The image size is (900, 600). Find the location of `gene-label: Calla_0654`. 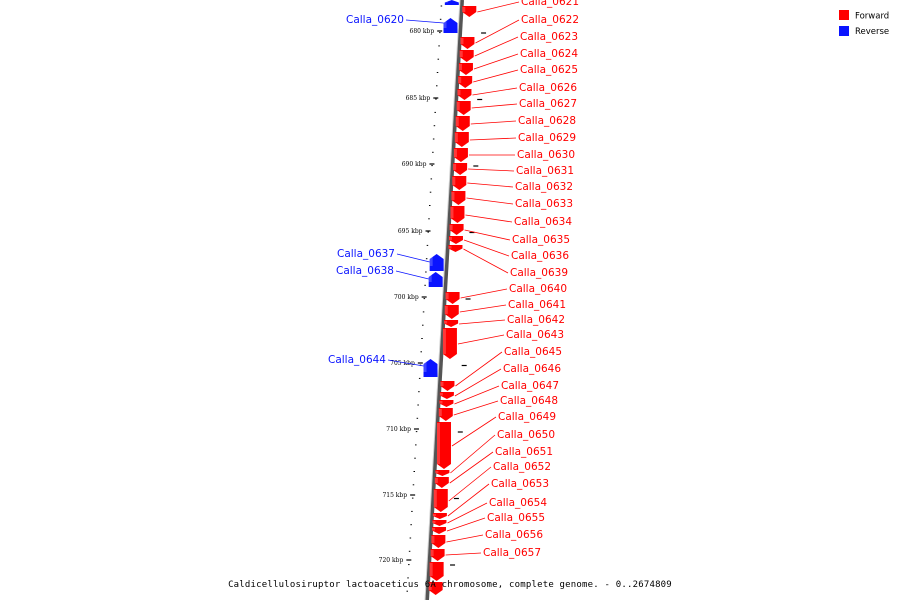

gene-label: Calla_0654 is located at coordinates (518, 503).